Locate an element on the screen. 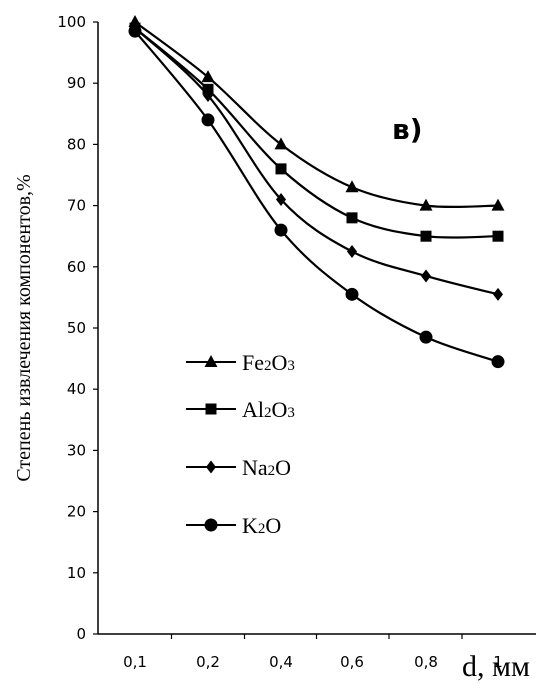 The height and width of the screenshot is (689, 553). legend-marker-fe2o3 is located at coordinates (211, 361).